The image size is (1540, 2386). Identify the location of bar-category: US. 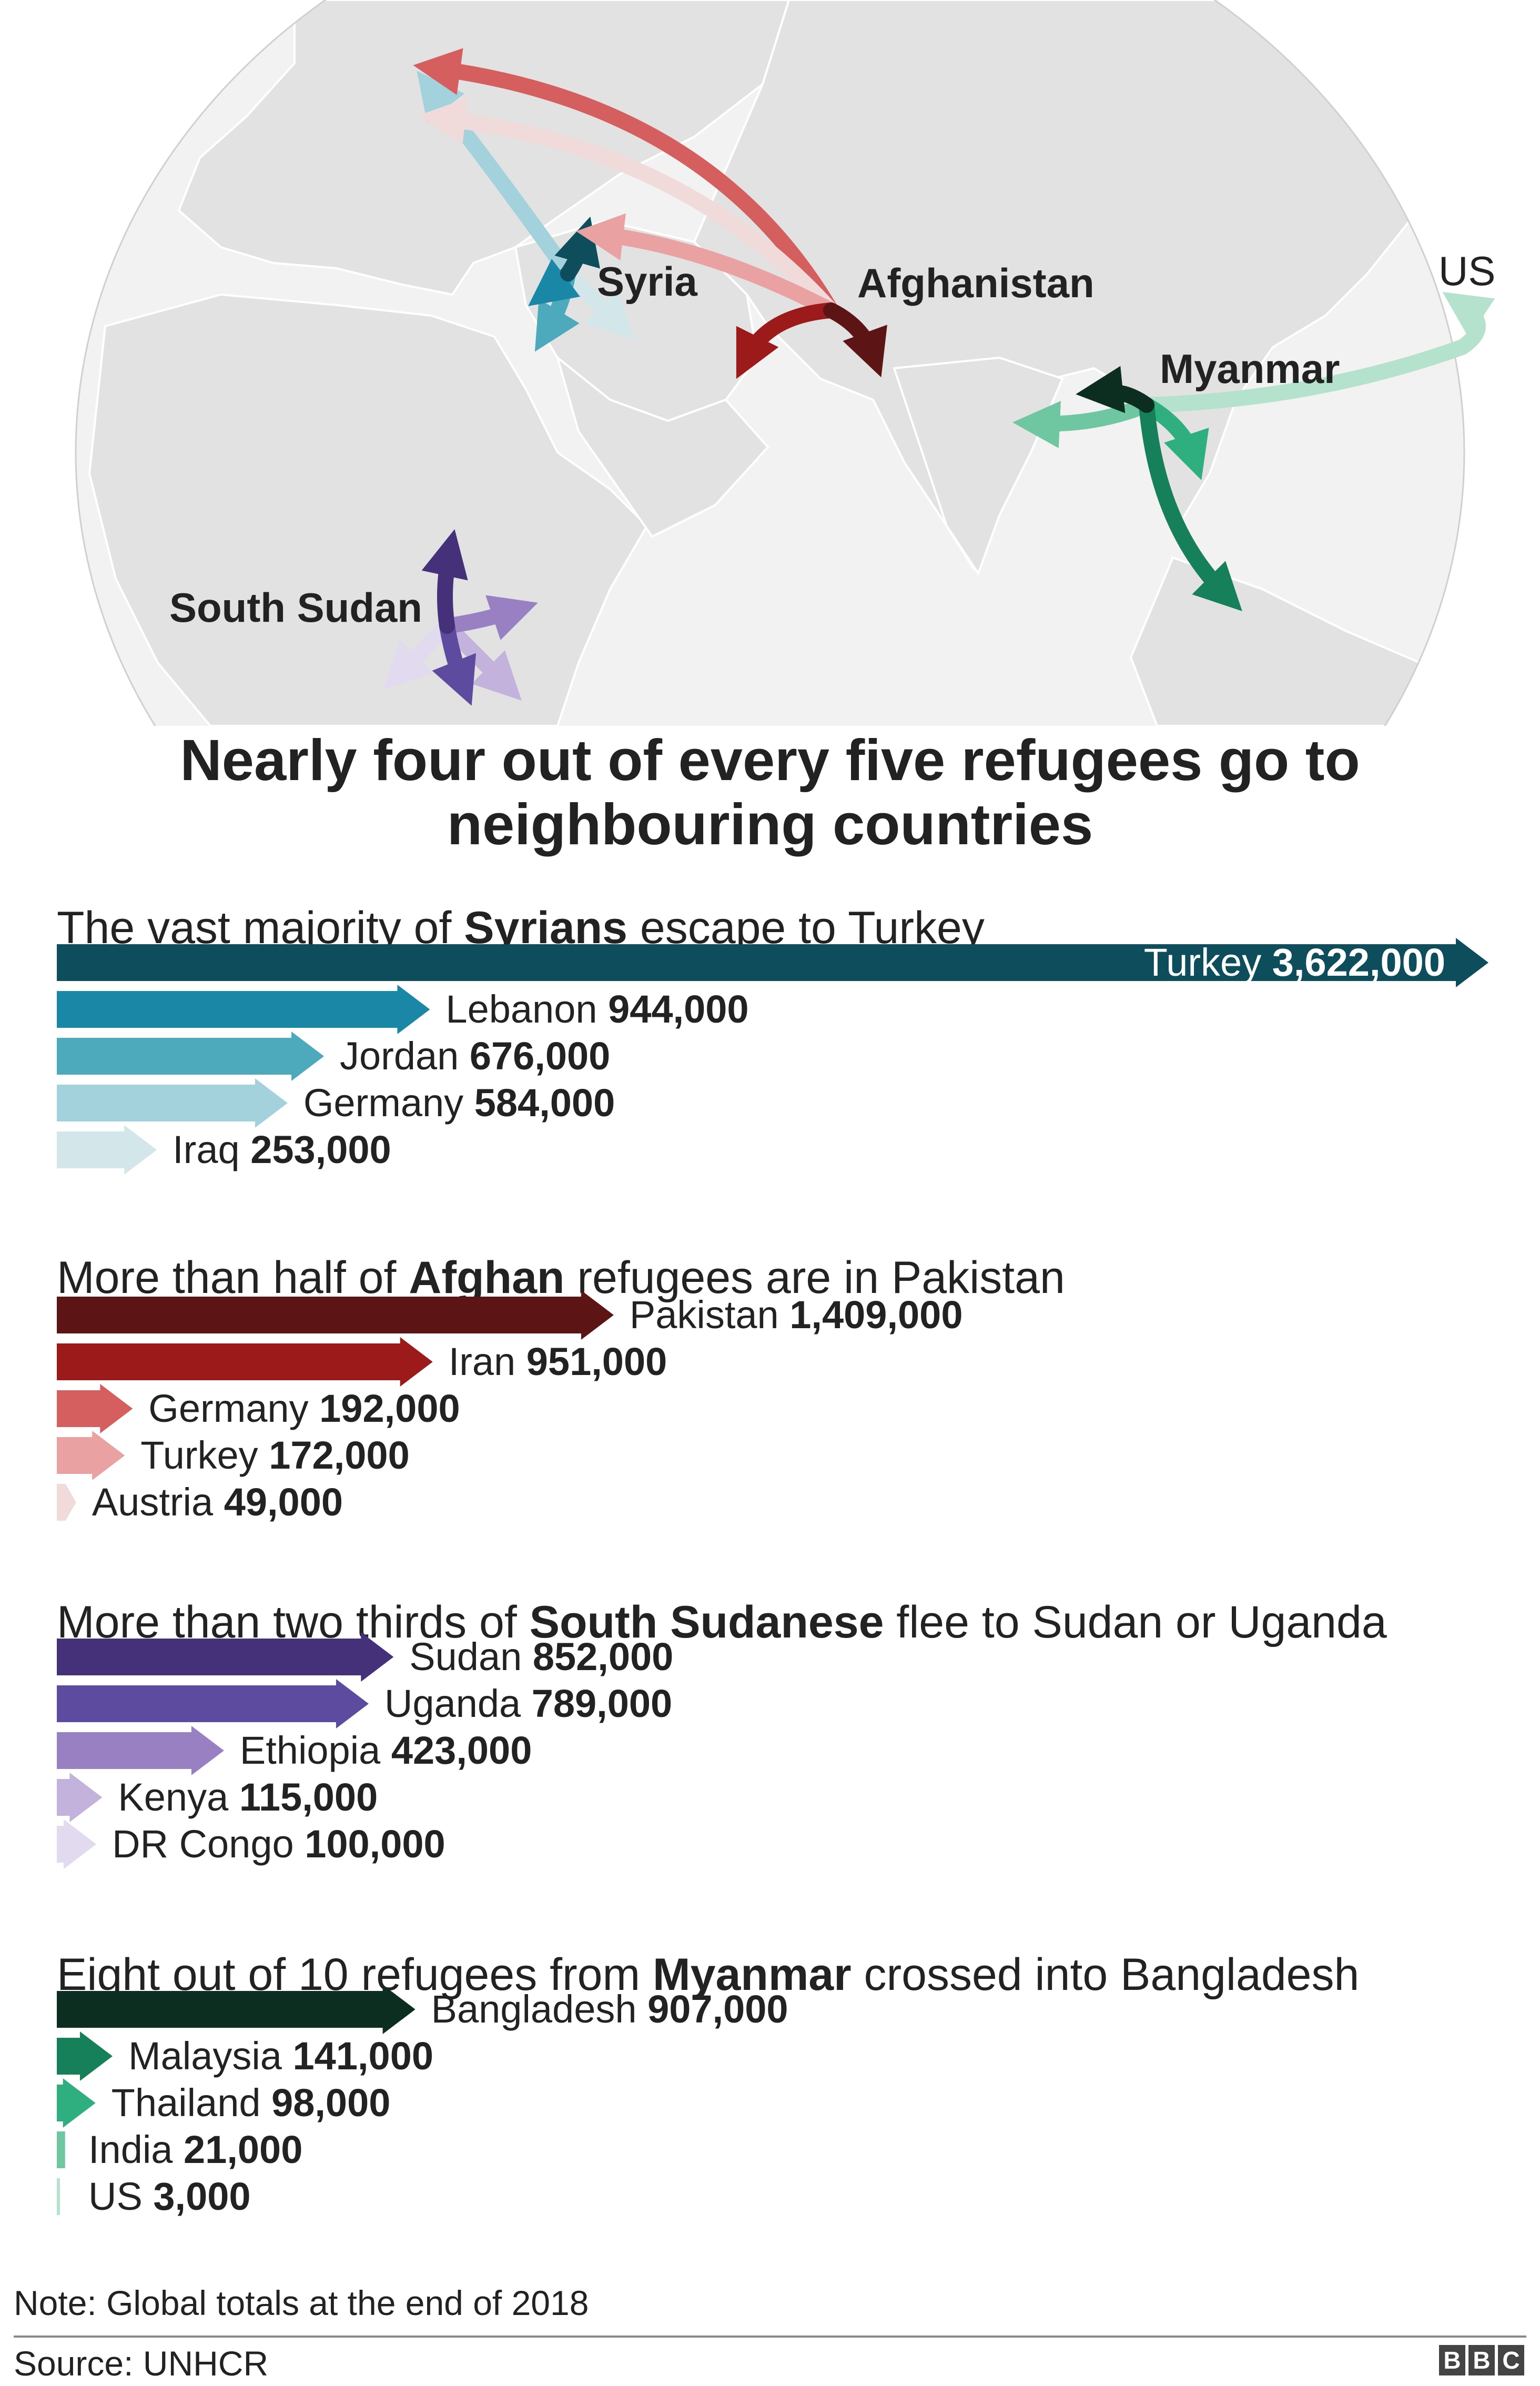
(115, 2196).